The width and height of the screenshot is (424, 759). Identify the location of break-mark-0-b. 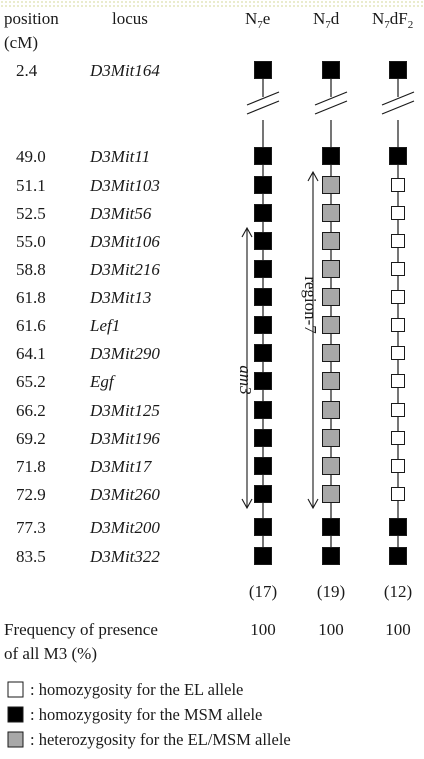
(263, 107).